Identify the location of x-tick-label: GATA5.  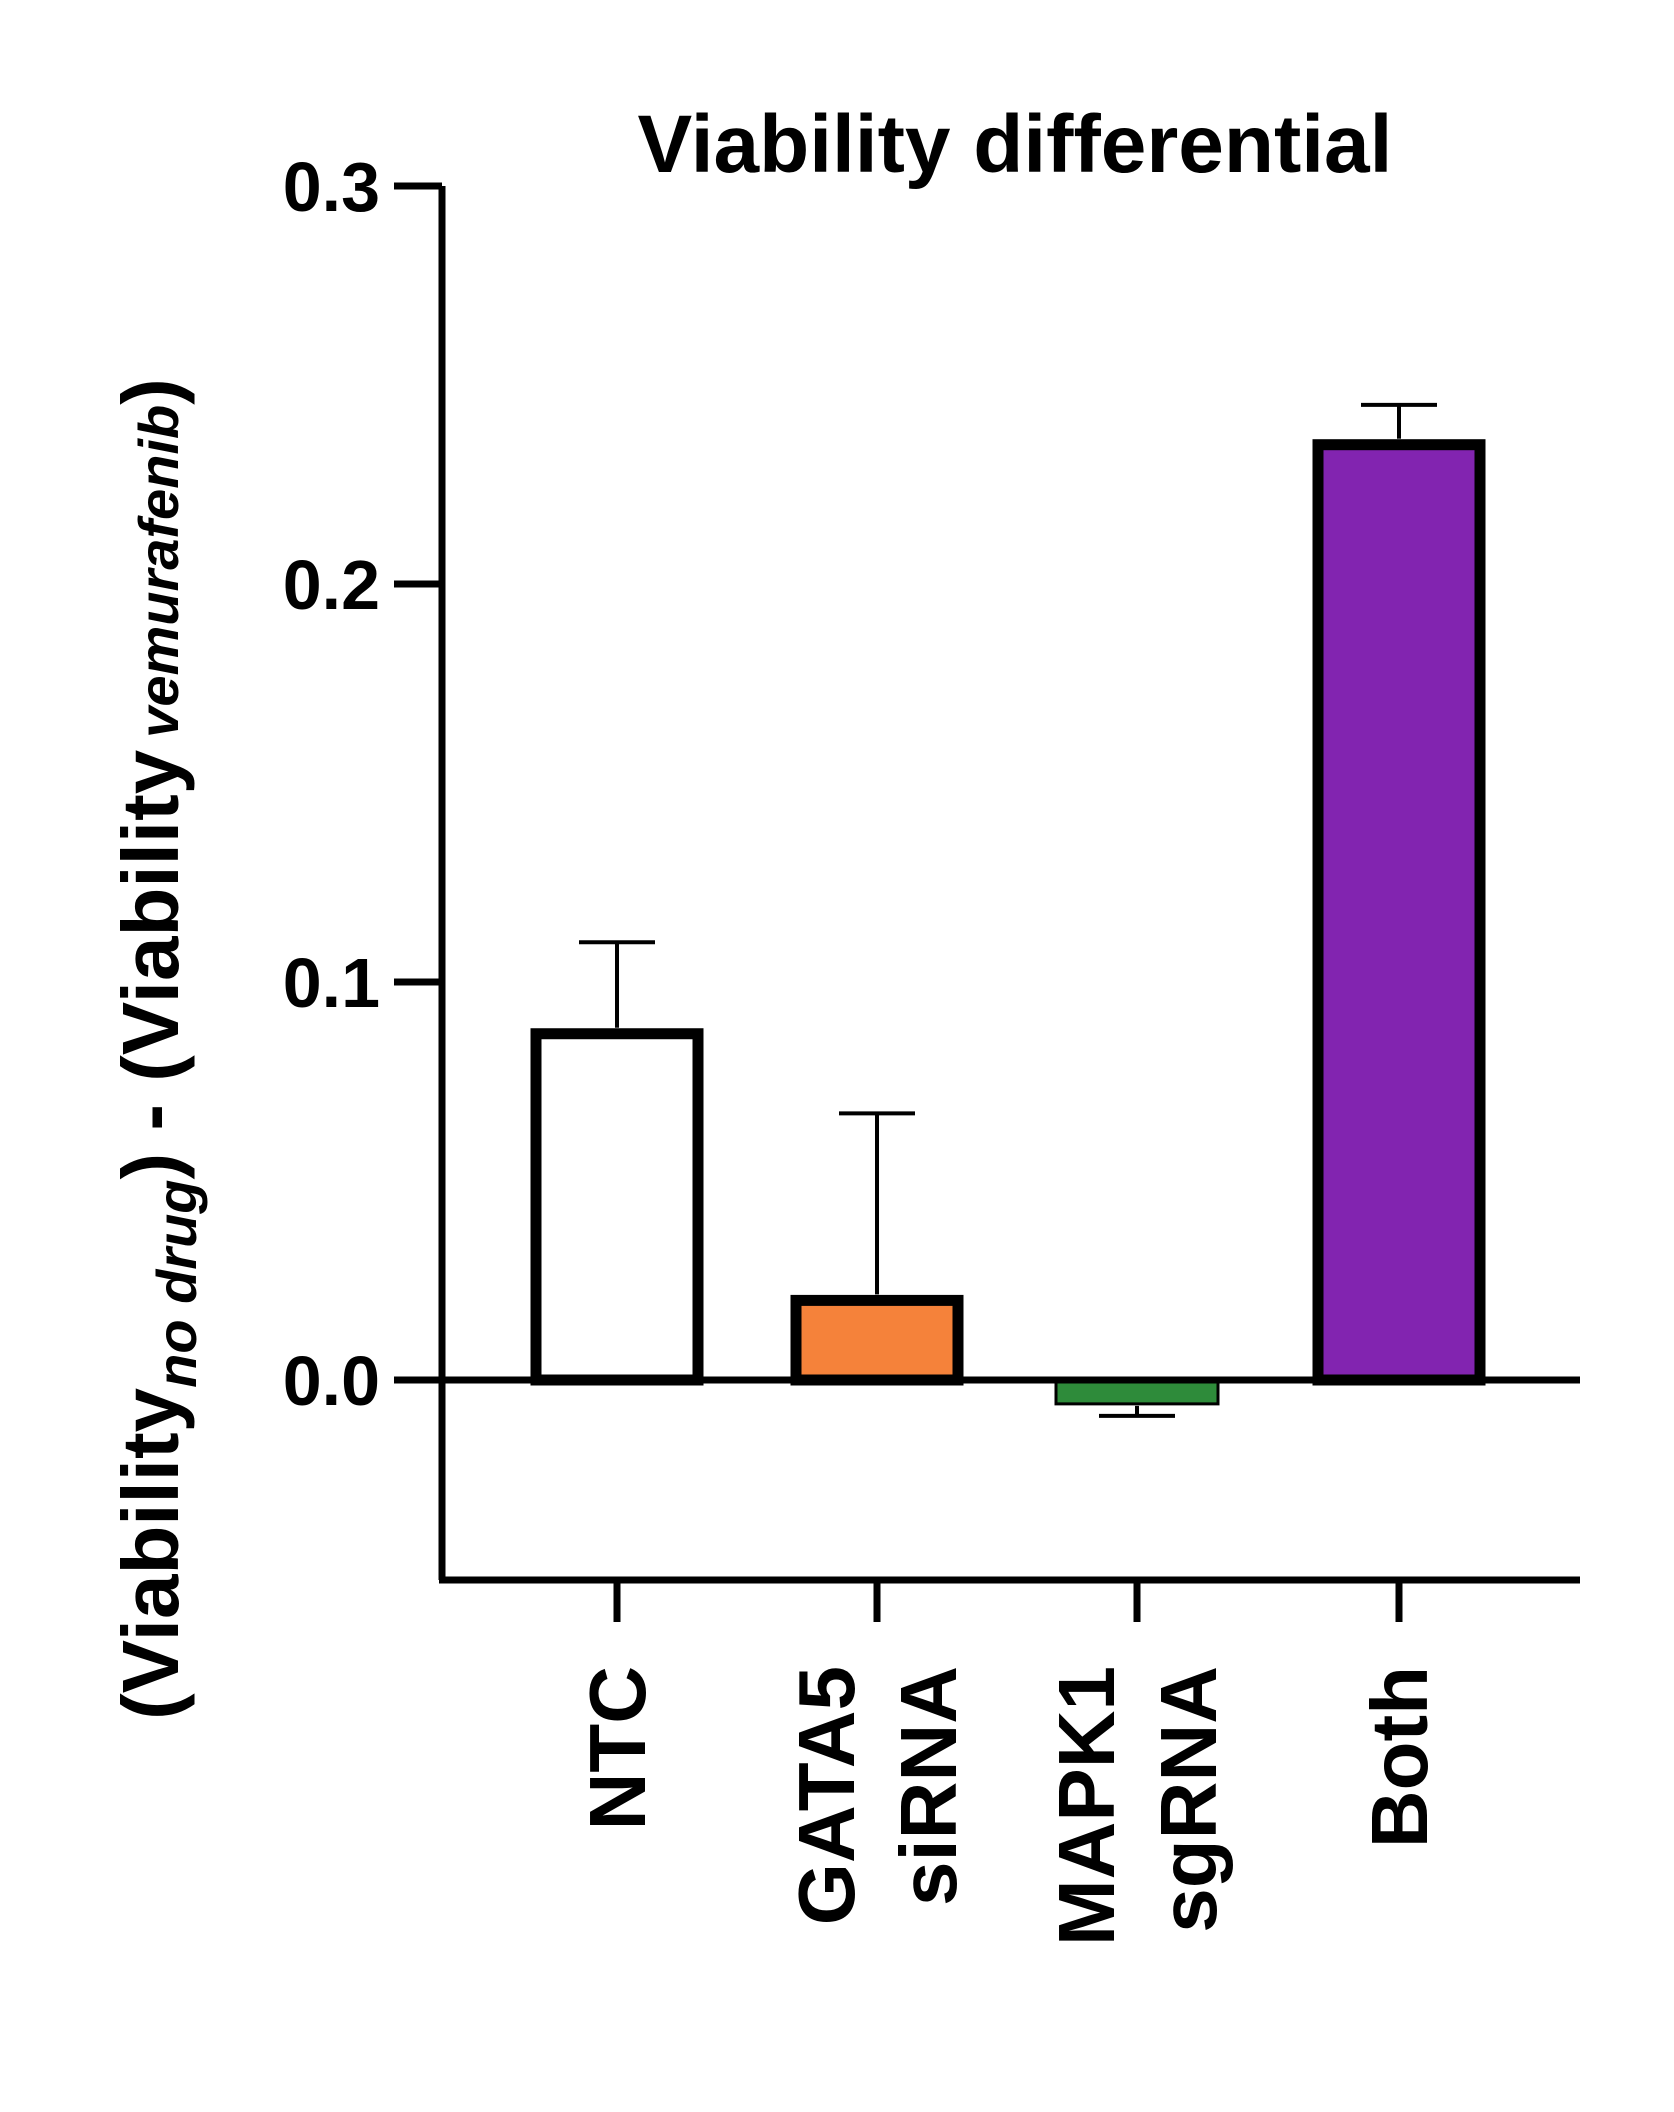
(826, 1795).